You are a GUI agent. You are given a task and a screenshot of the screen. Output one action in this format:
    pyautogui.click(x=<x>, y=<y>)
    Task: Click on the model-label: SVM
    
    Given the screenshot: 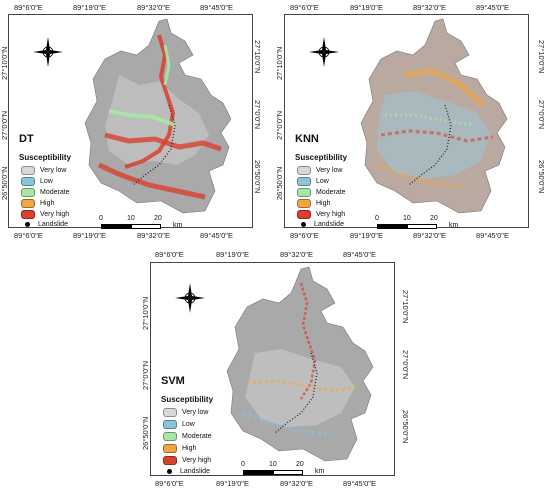 What is the action you would take?
    pyautogui.click(x=173, y=381)
    